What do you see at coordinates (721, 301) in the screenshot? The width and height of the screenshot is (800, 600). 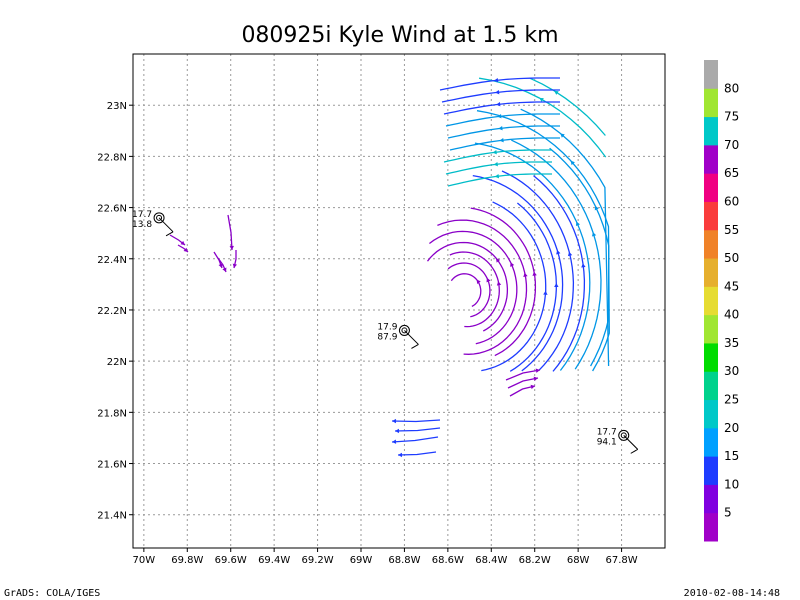 I see `colorbar: 5 10 15 20 25 30 35 40 45 50 55 60 65 70 75 80` at bounding box center [721, 301].